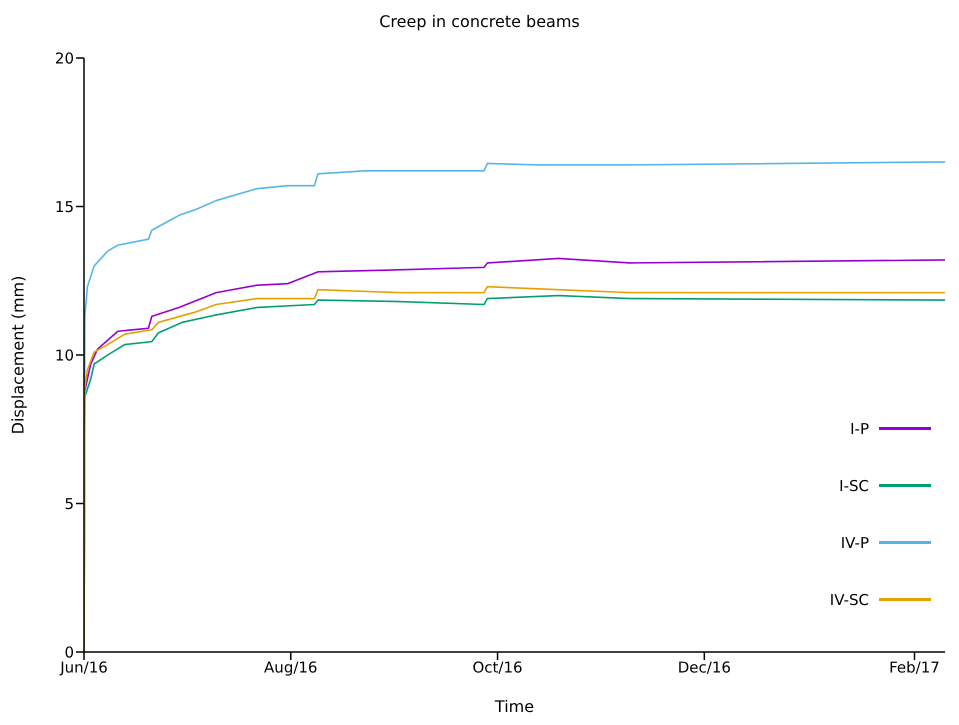  Describe the element at coordinates (291, 667) in the screenshot. I see `x-tick-label: Aug/16` at that location.